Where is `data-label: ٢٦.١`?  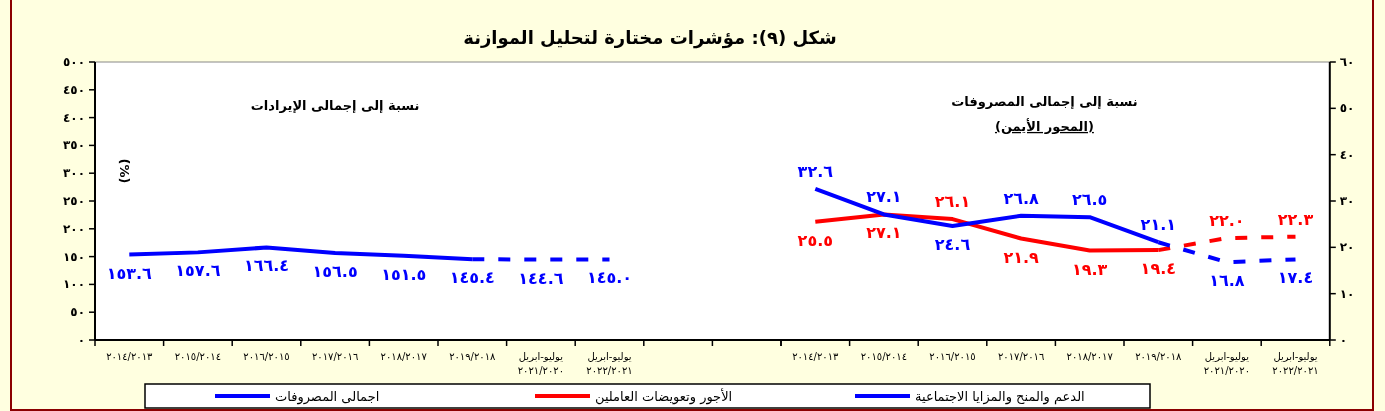
data-label: ٢٦.١ is located at coordinates (952, 202).